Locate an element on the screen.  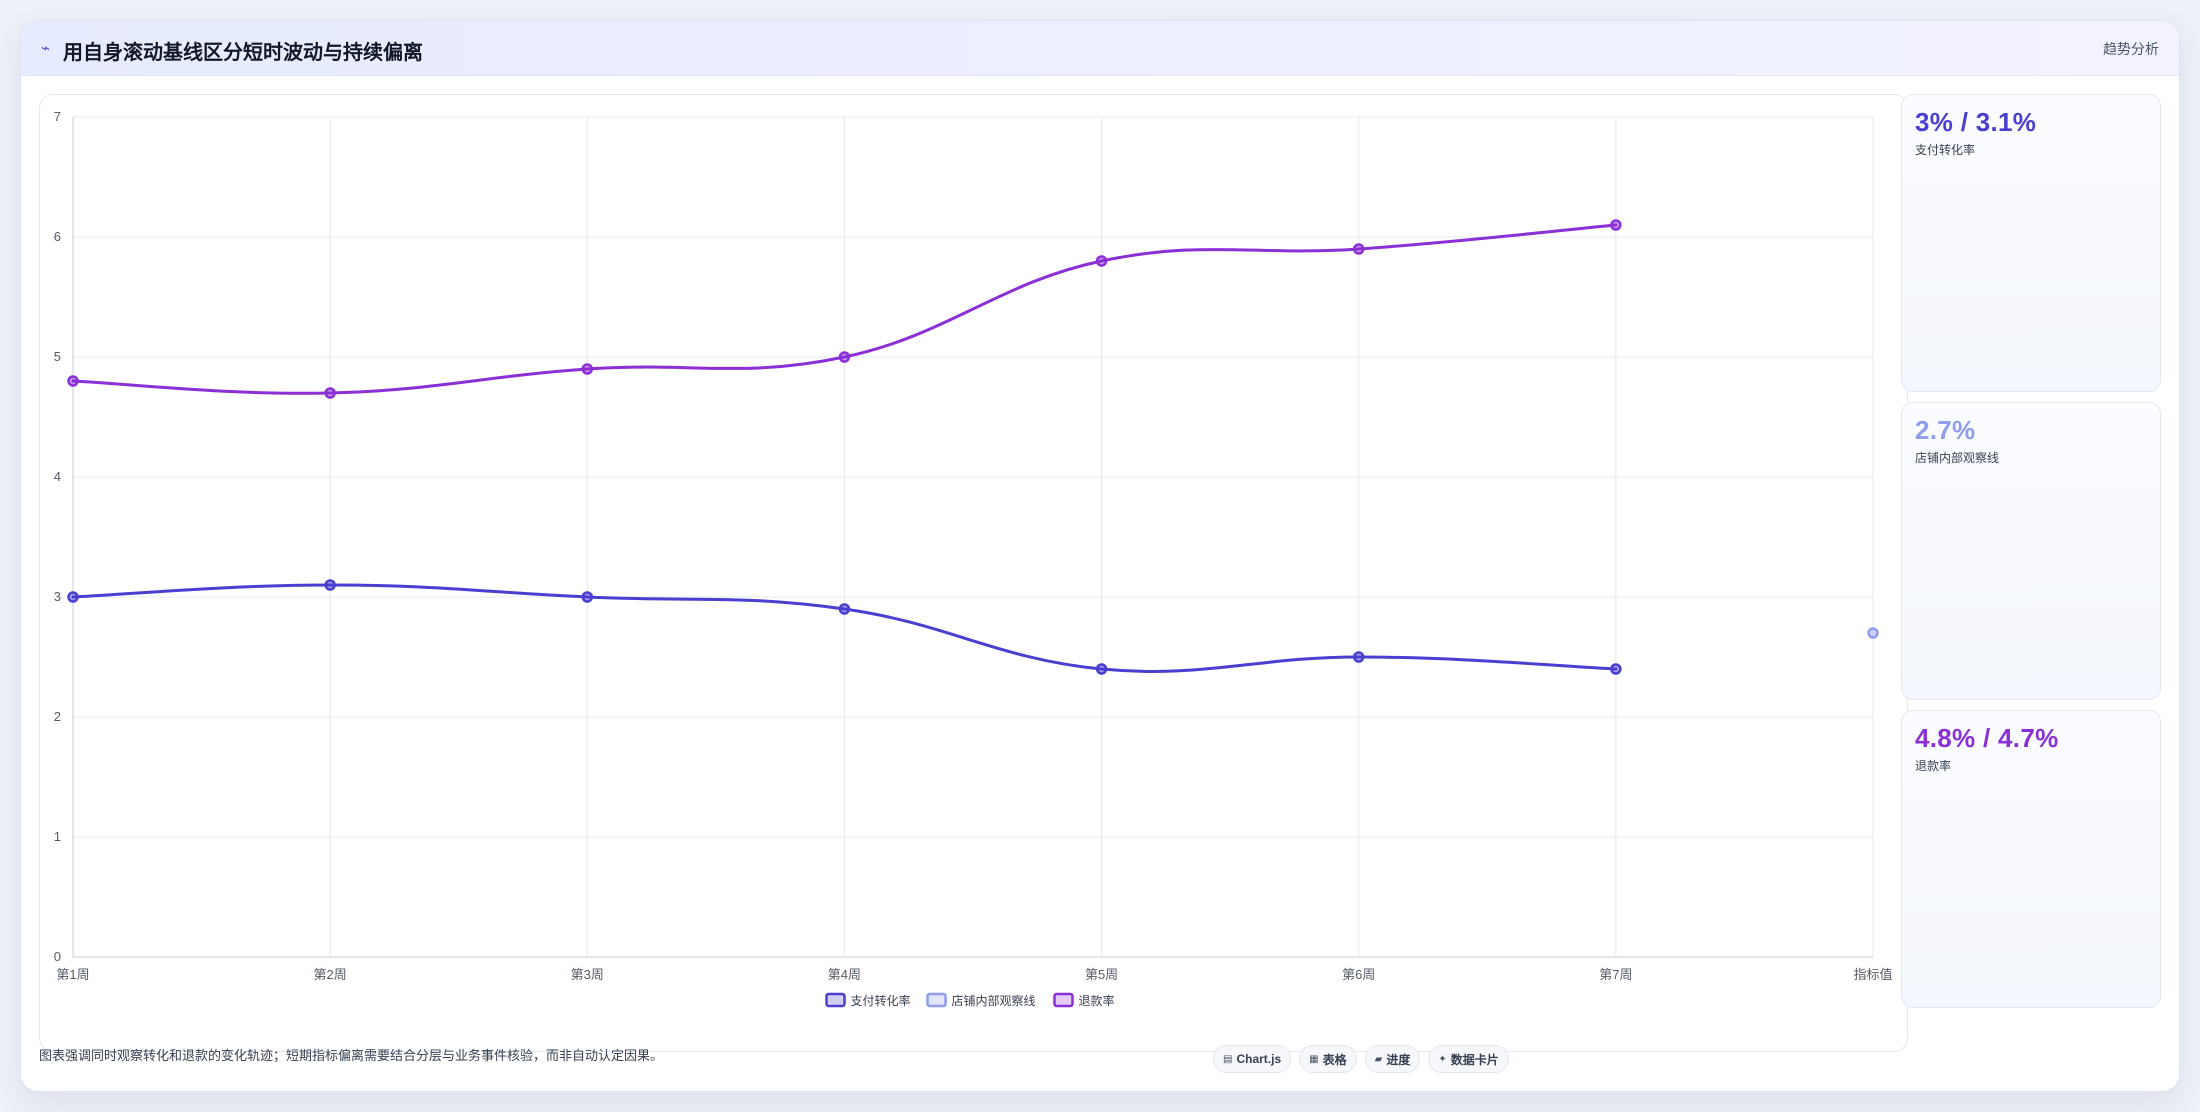
y-tick-label: 4 is located at coordinates (57, 476).